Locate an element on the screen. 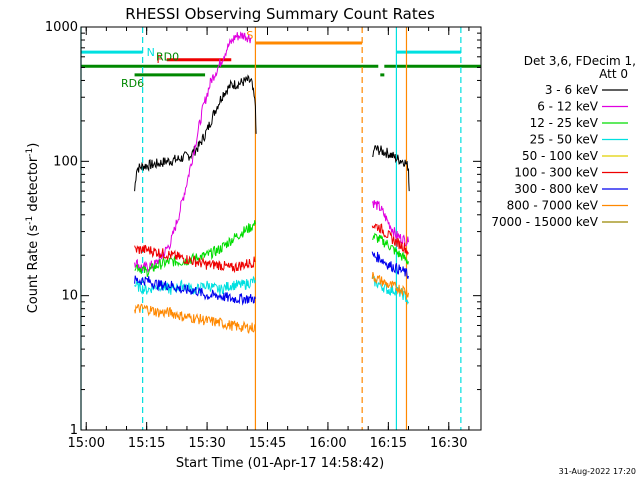  legend-entry-label: 25 - 50 keV is located at coordinates (564, 140).